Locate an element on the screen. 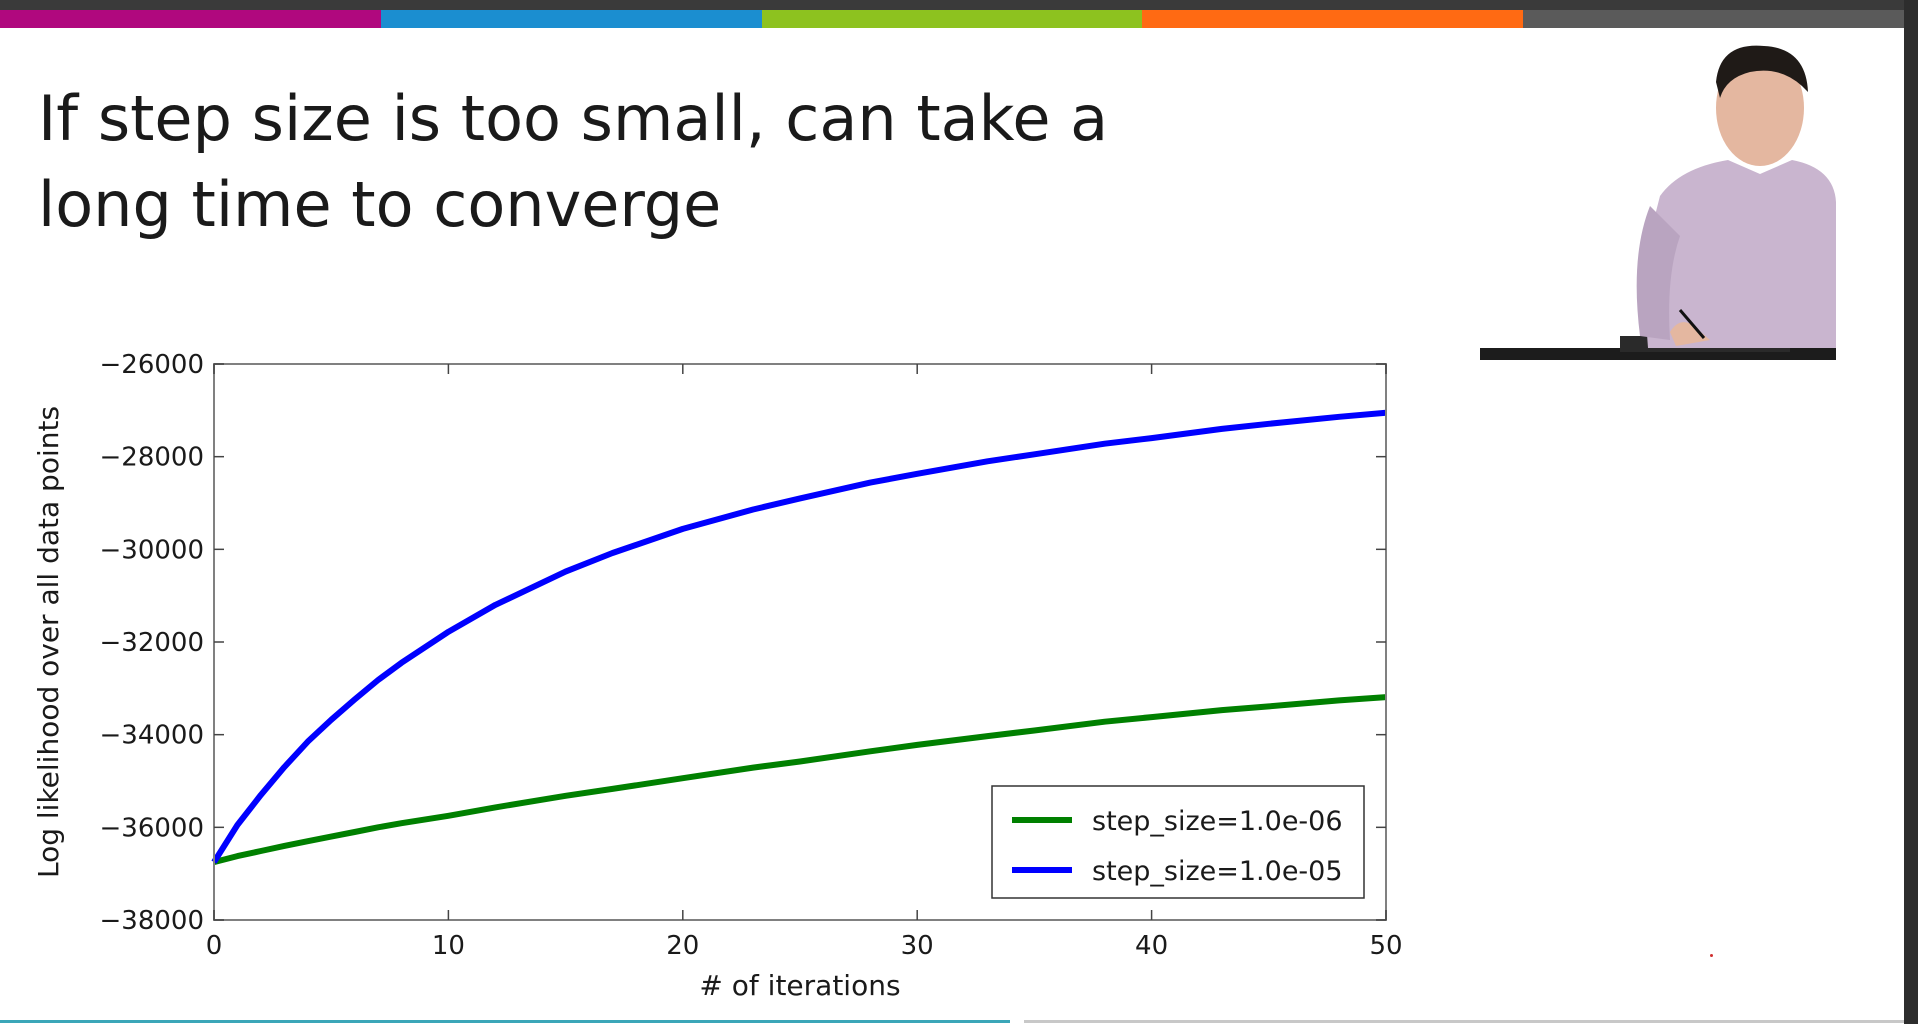  legend-box is located at coordinates (1178, 842).